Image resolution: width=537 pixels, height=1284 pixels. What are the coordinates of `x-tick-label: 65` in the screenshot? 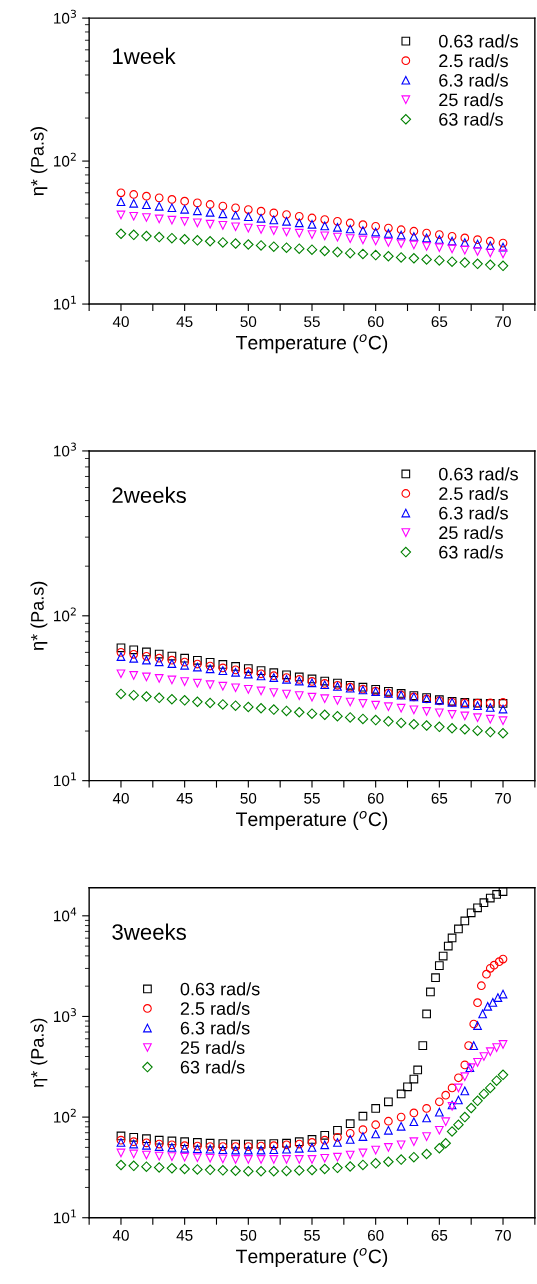 It's located at (439, 322).